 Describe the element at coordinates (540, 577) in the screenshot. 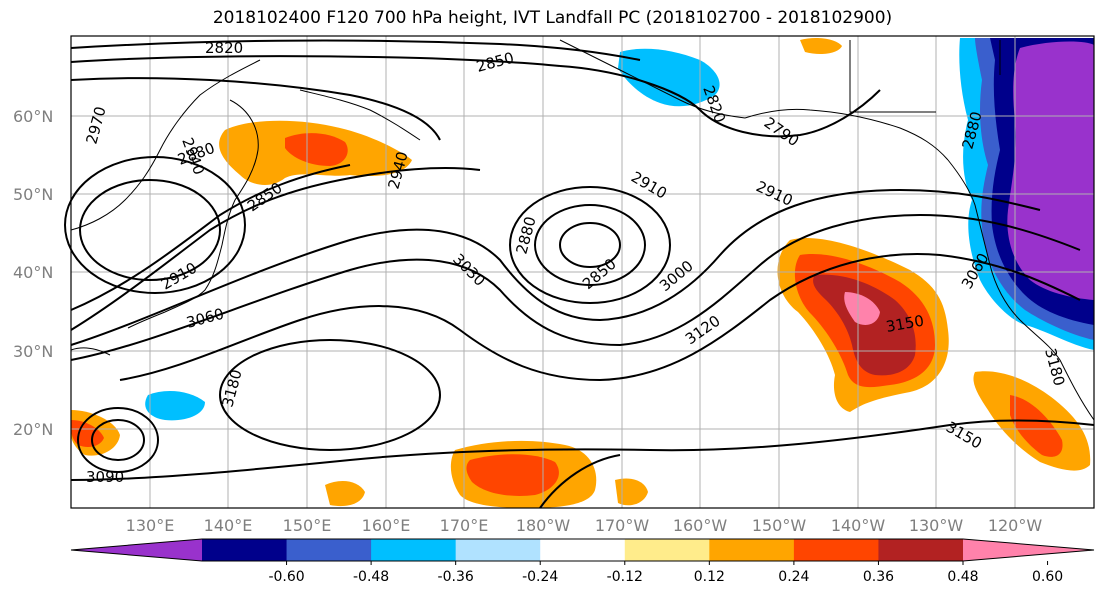

I see `colorbar-tick-label: -0.24` at that location.